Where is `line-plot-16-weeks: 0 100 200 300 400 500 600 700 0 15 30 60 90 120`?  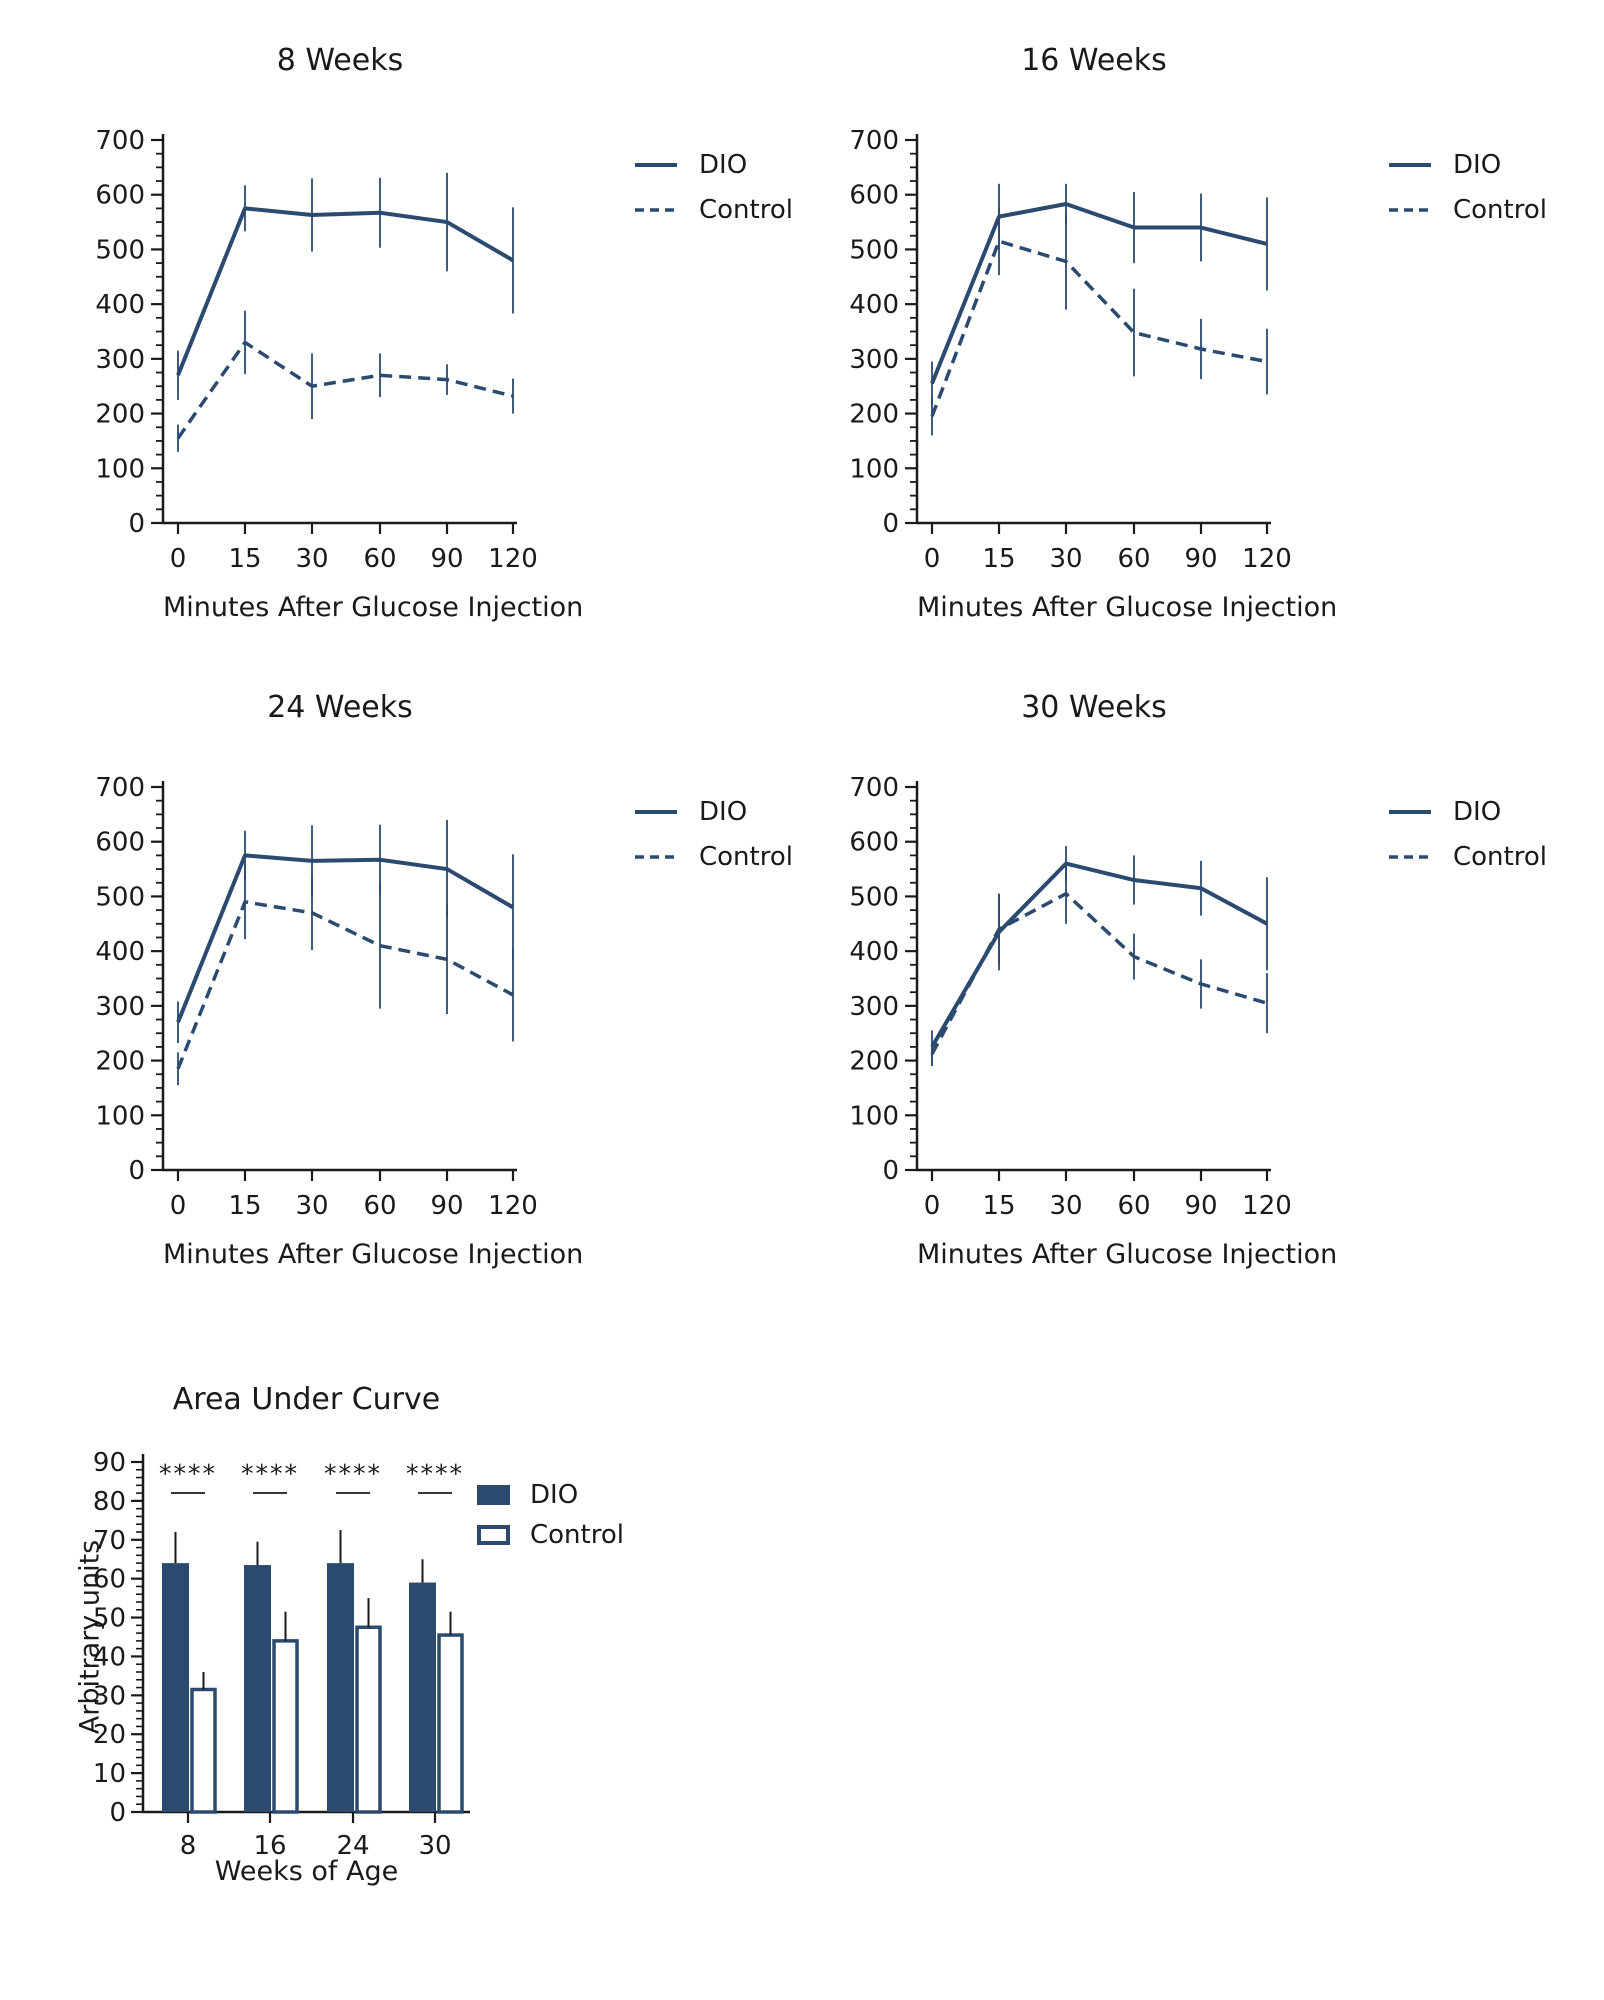
line-plot-16-weeks: 0 100 200 300 400 500 600 700 0 15 30 60 90 120 is located at coordinates (1070, 350).